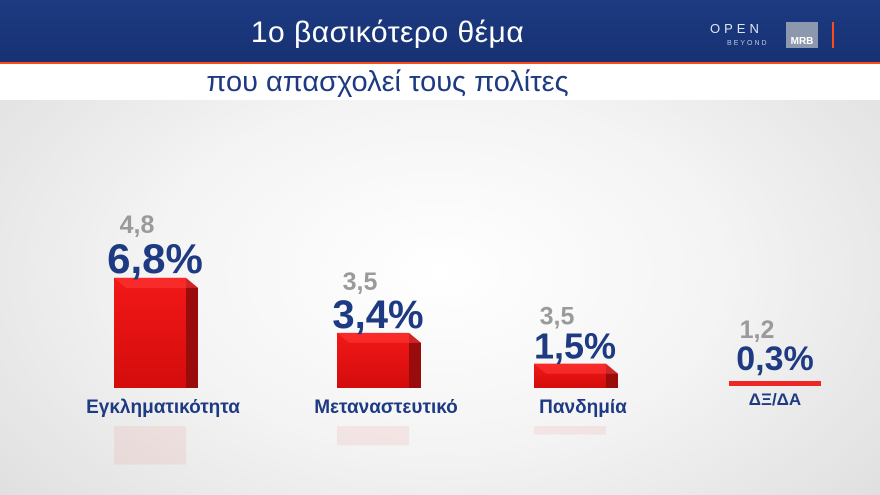  Describe the element at coordinates (775, 359) in the screenshot. I see `data-label: 0,3%` at that location.